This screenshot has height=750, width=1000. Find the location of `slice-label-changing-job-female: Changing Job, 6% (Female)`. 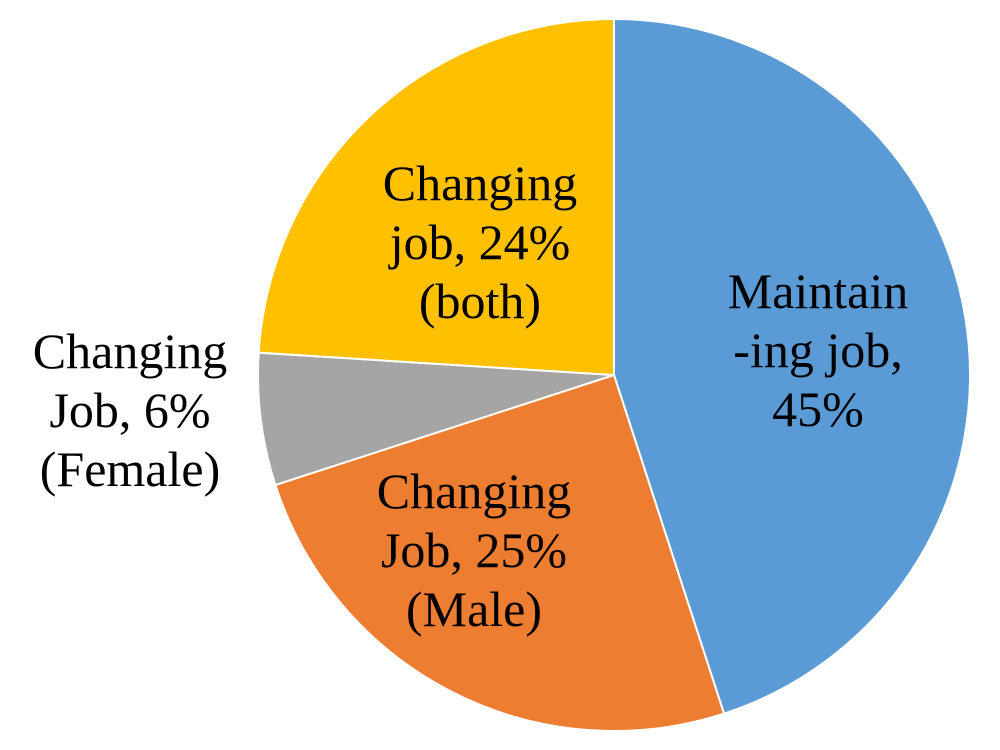

slice-label-changing-job-female: Changing Job, 6% (Female) is located at coordinates (130, 410).